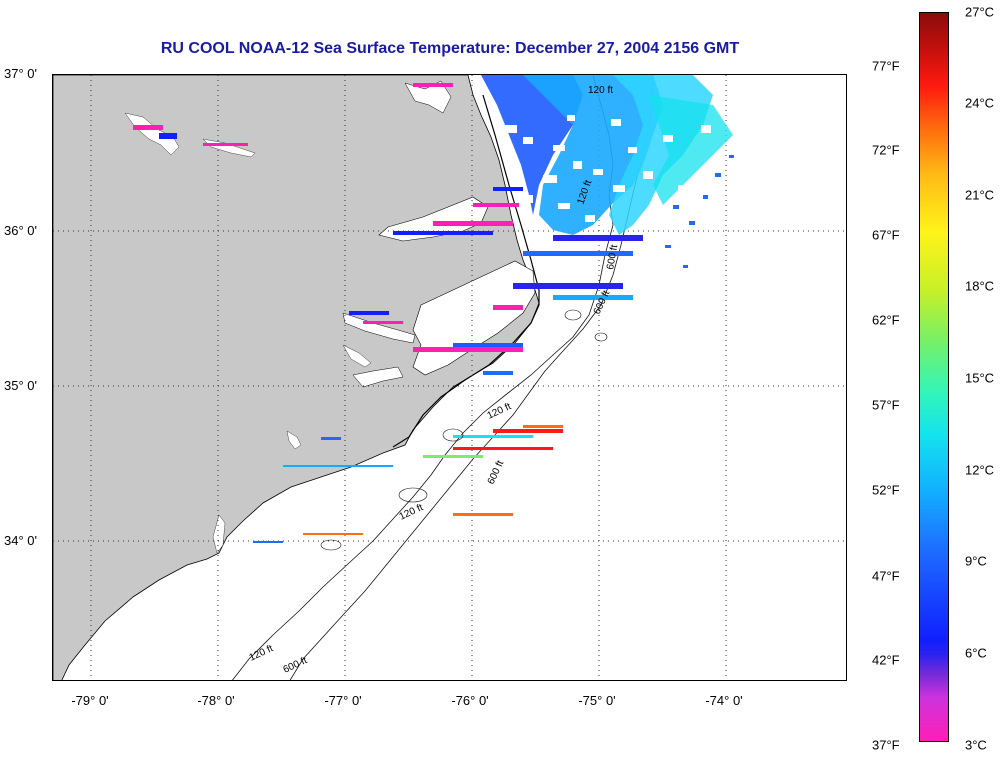 This screenshot has width=1008, height=761. What do you see at coordinates (976, 561) in the screenshot?
I see `colorbar-c-label: 9°C` at bounding box center [976, 561].